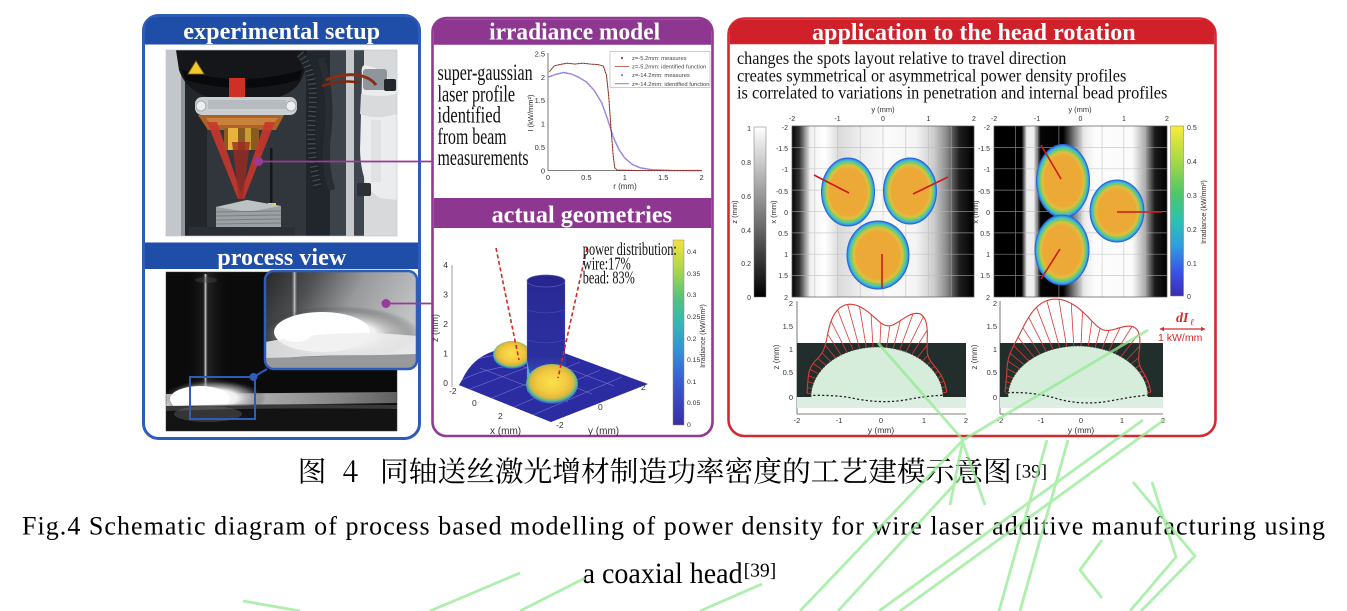  What do you see at coordinates (692, 252) in the screenshot?
I see `svg-text: 0.4` at bounding box center [692, 252].